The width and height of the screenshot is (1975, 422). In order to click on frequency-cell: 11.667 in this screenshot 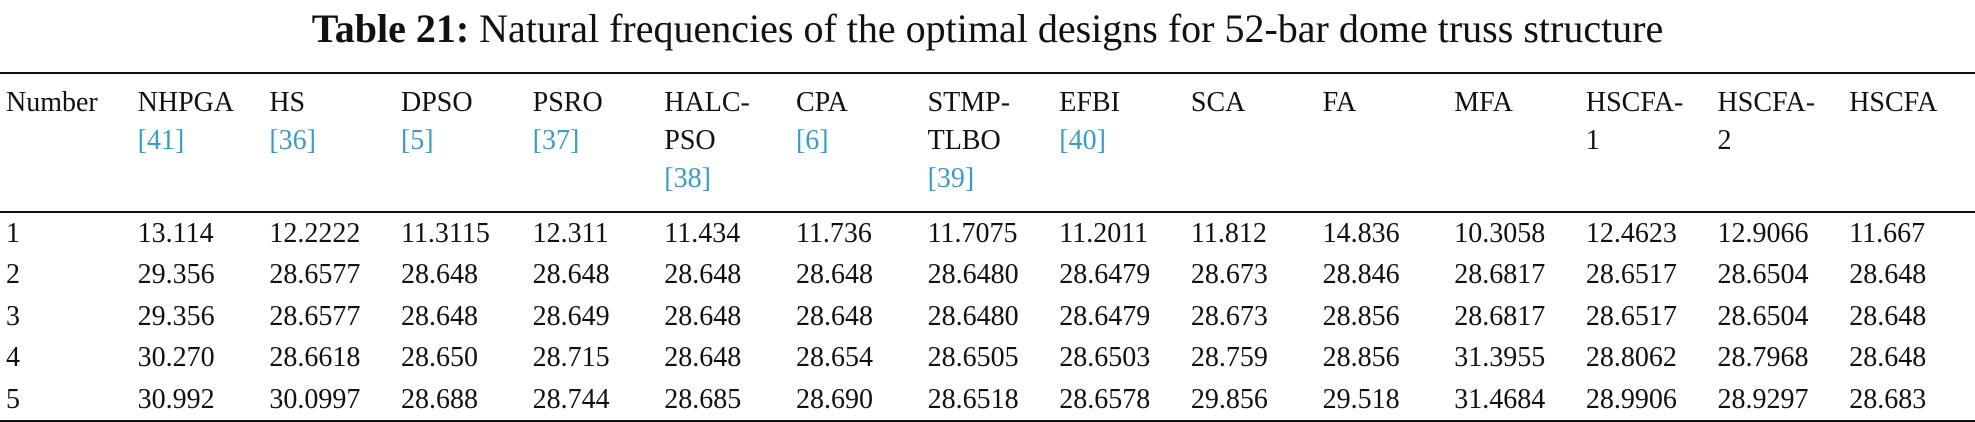, I will do `click(1887, 233)`.